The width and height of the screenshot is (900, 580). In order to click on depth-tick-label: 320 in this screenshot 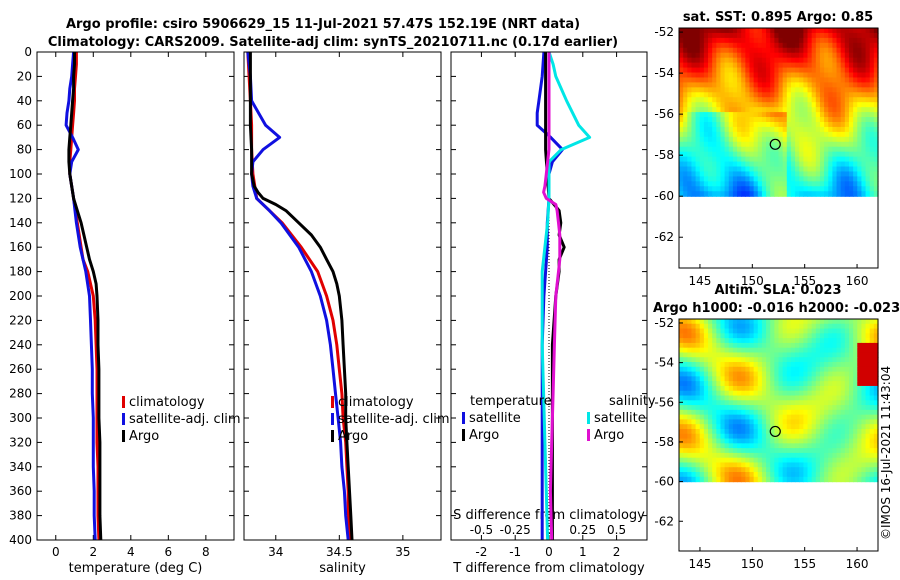, I will do `click(20, 442)`.